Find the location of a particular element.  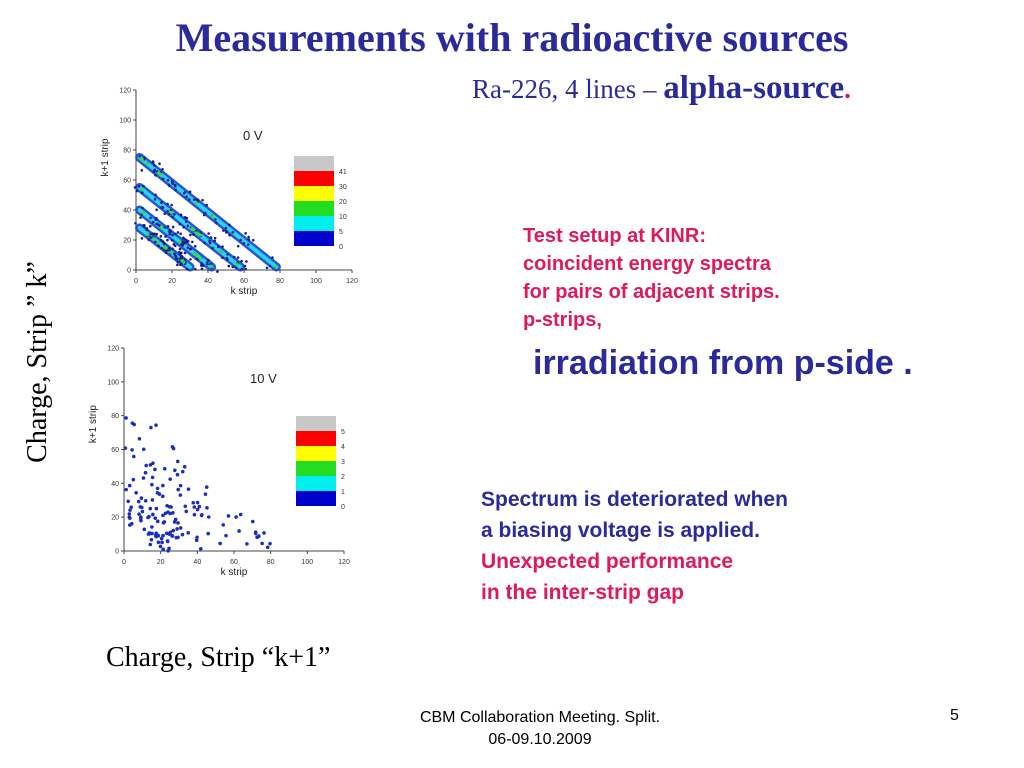

slide-subtitle: Ra-226, 4 lines – alpha-source. is located at coordinates (661, 88).